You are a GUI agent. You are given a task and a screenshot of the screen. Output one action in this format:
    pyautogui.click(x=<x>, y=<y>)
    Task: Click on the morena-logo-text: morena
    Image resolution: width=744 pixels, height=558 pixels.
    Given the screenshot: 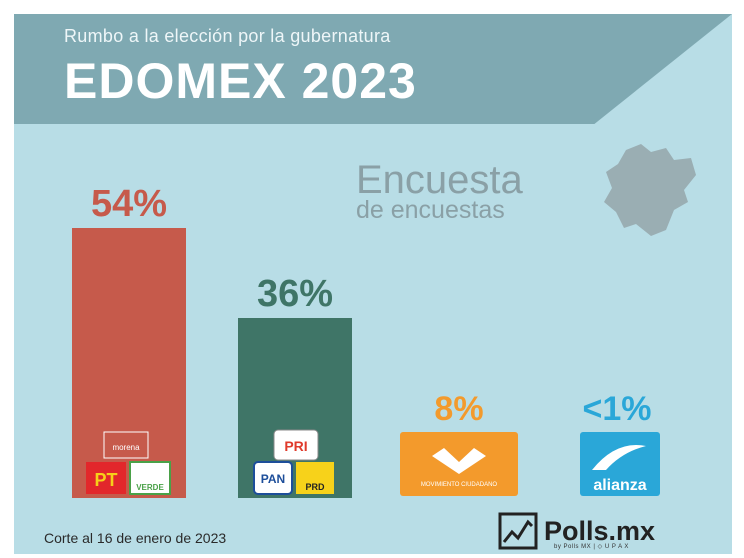 What is the action you would take?
    pyautogui.click(x=126, y=447)
    